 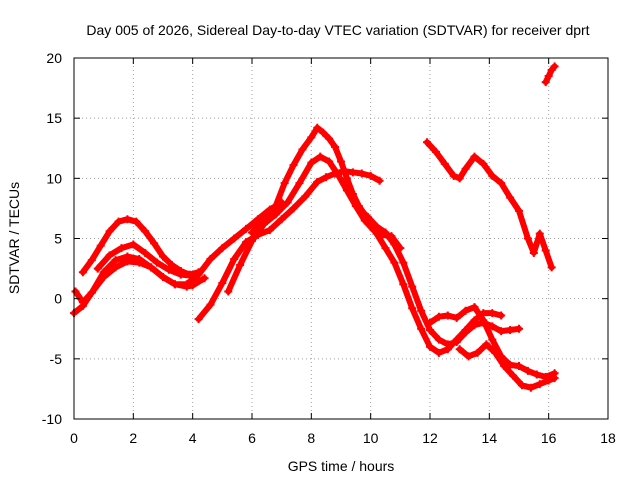 I want to click on series-line, so click(x=438, y=276).